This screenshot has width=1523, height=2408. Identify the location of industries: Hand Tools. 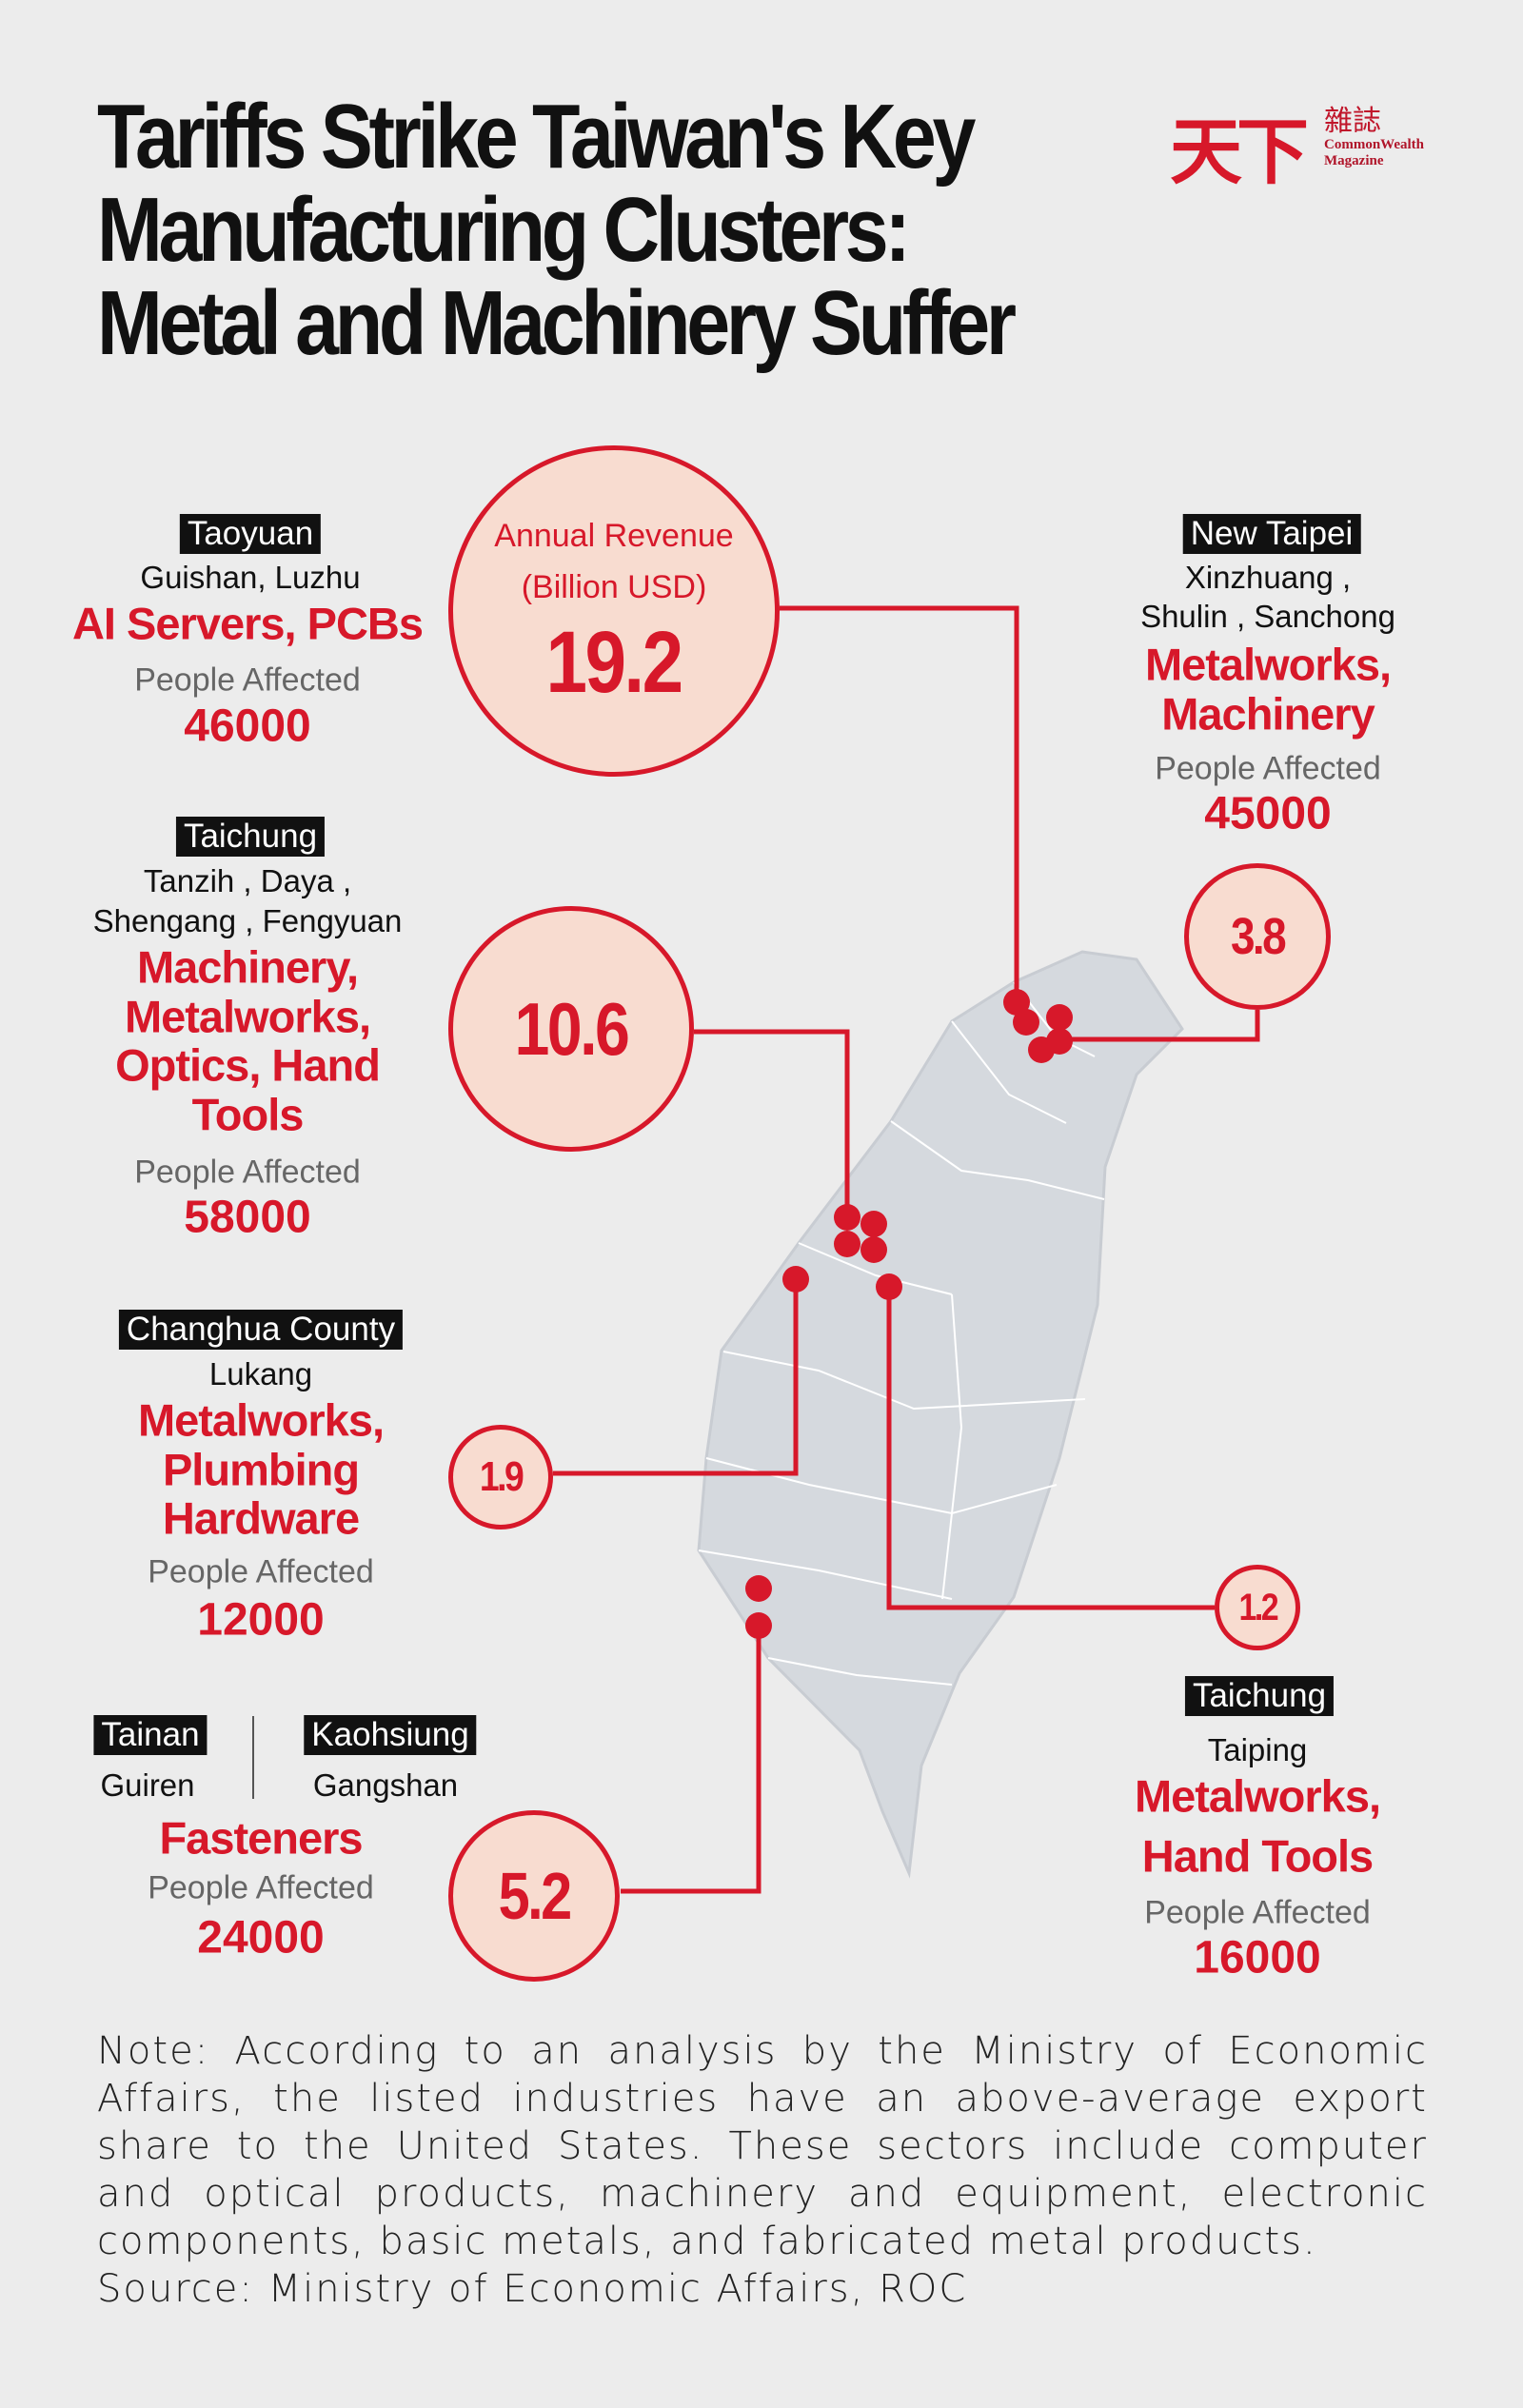
(1257, 1856).